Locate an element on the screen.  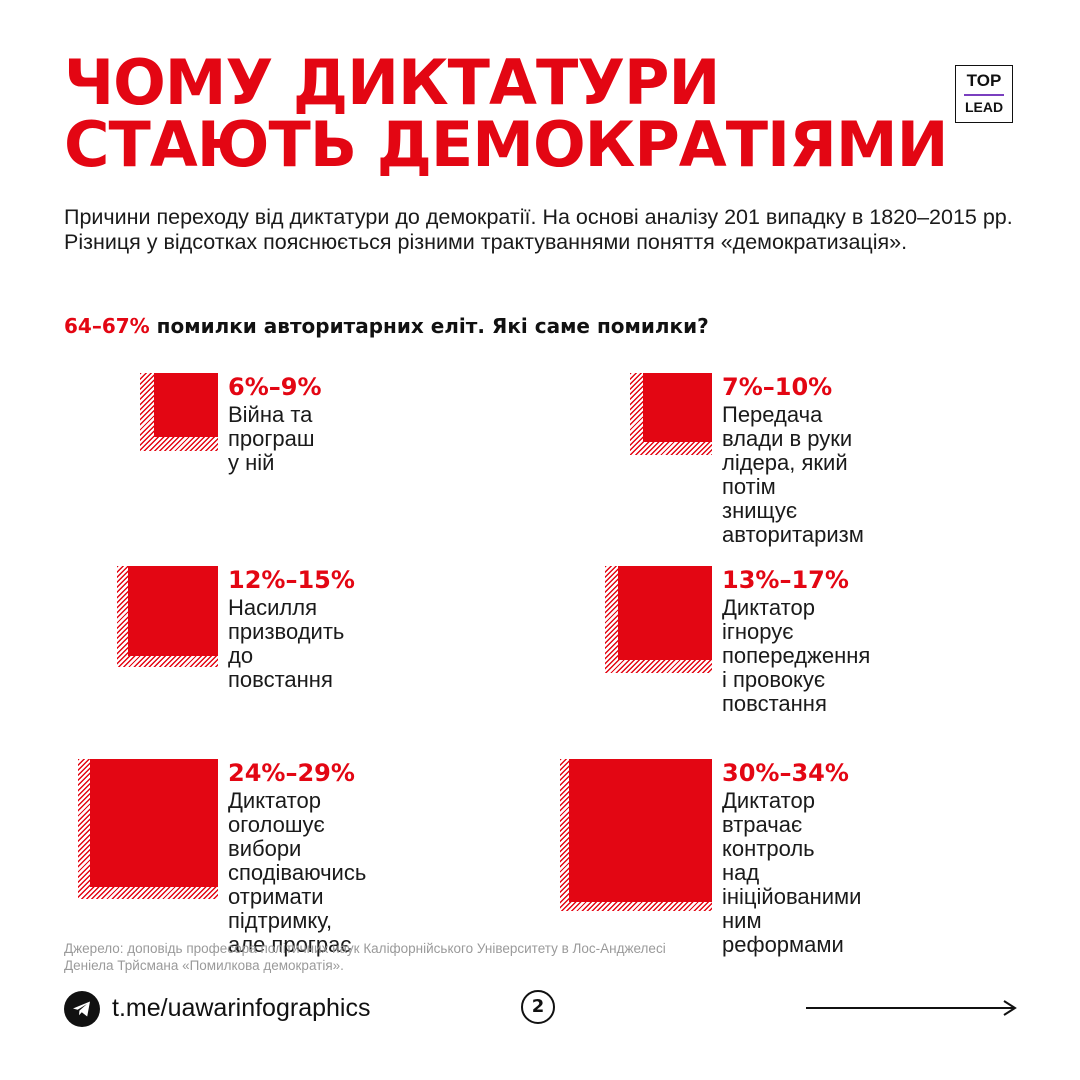
range-label: 30%–34% is located at coordinates (785, 773).